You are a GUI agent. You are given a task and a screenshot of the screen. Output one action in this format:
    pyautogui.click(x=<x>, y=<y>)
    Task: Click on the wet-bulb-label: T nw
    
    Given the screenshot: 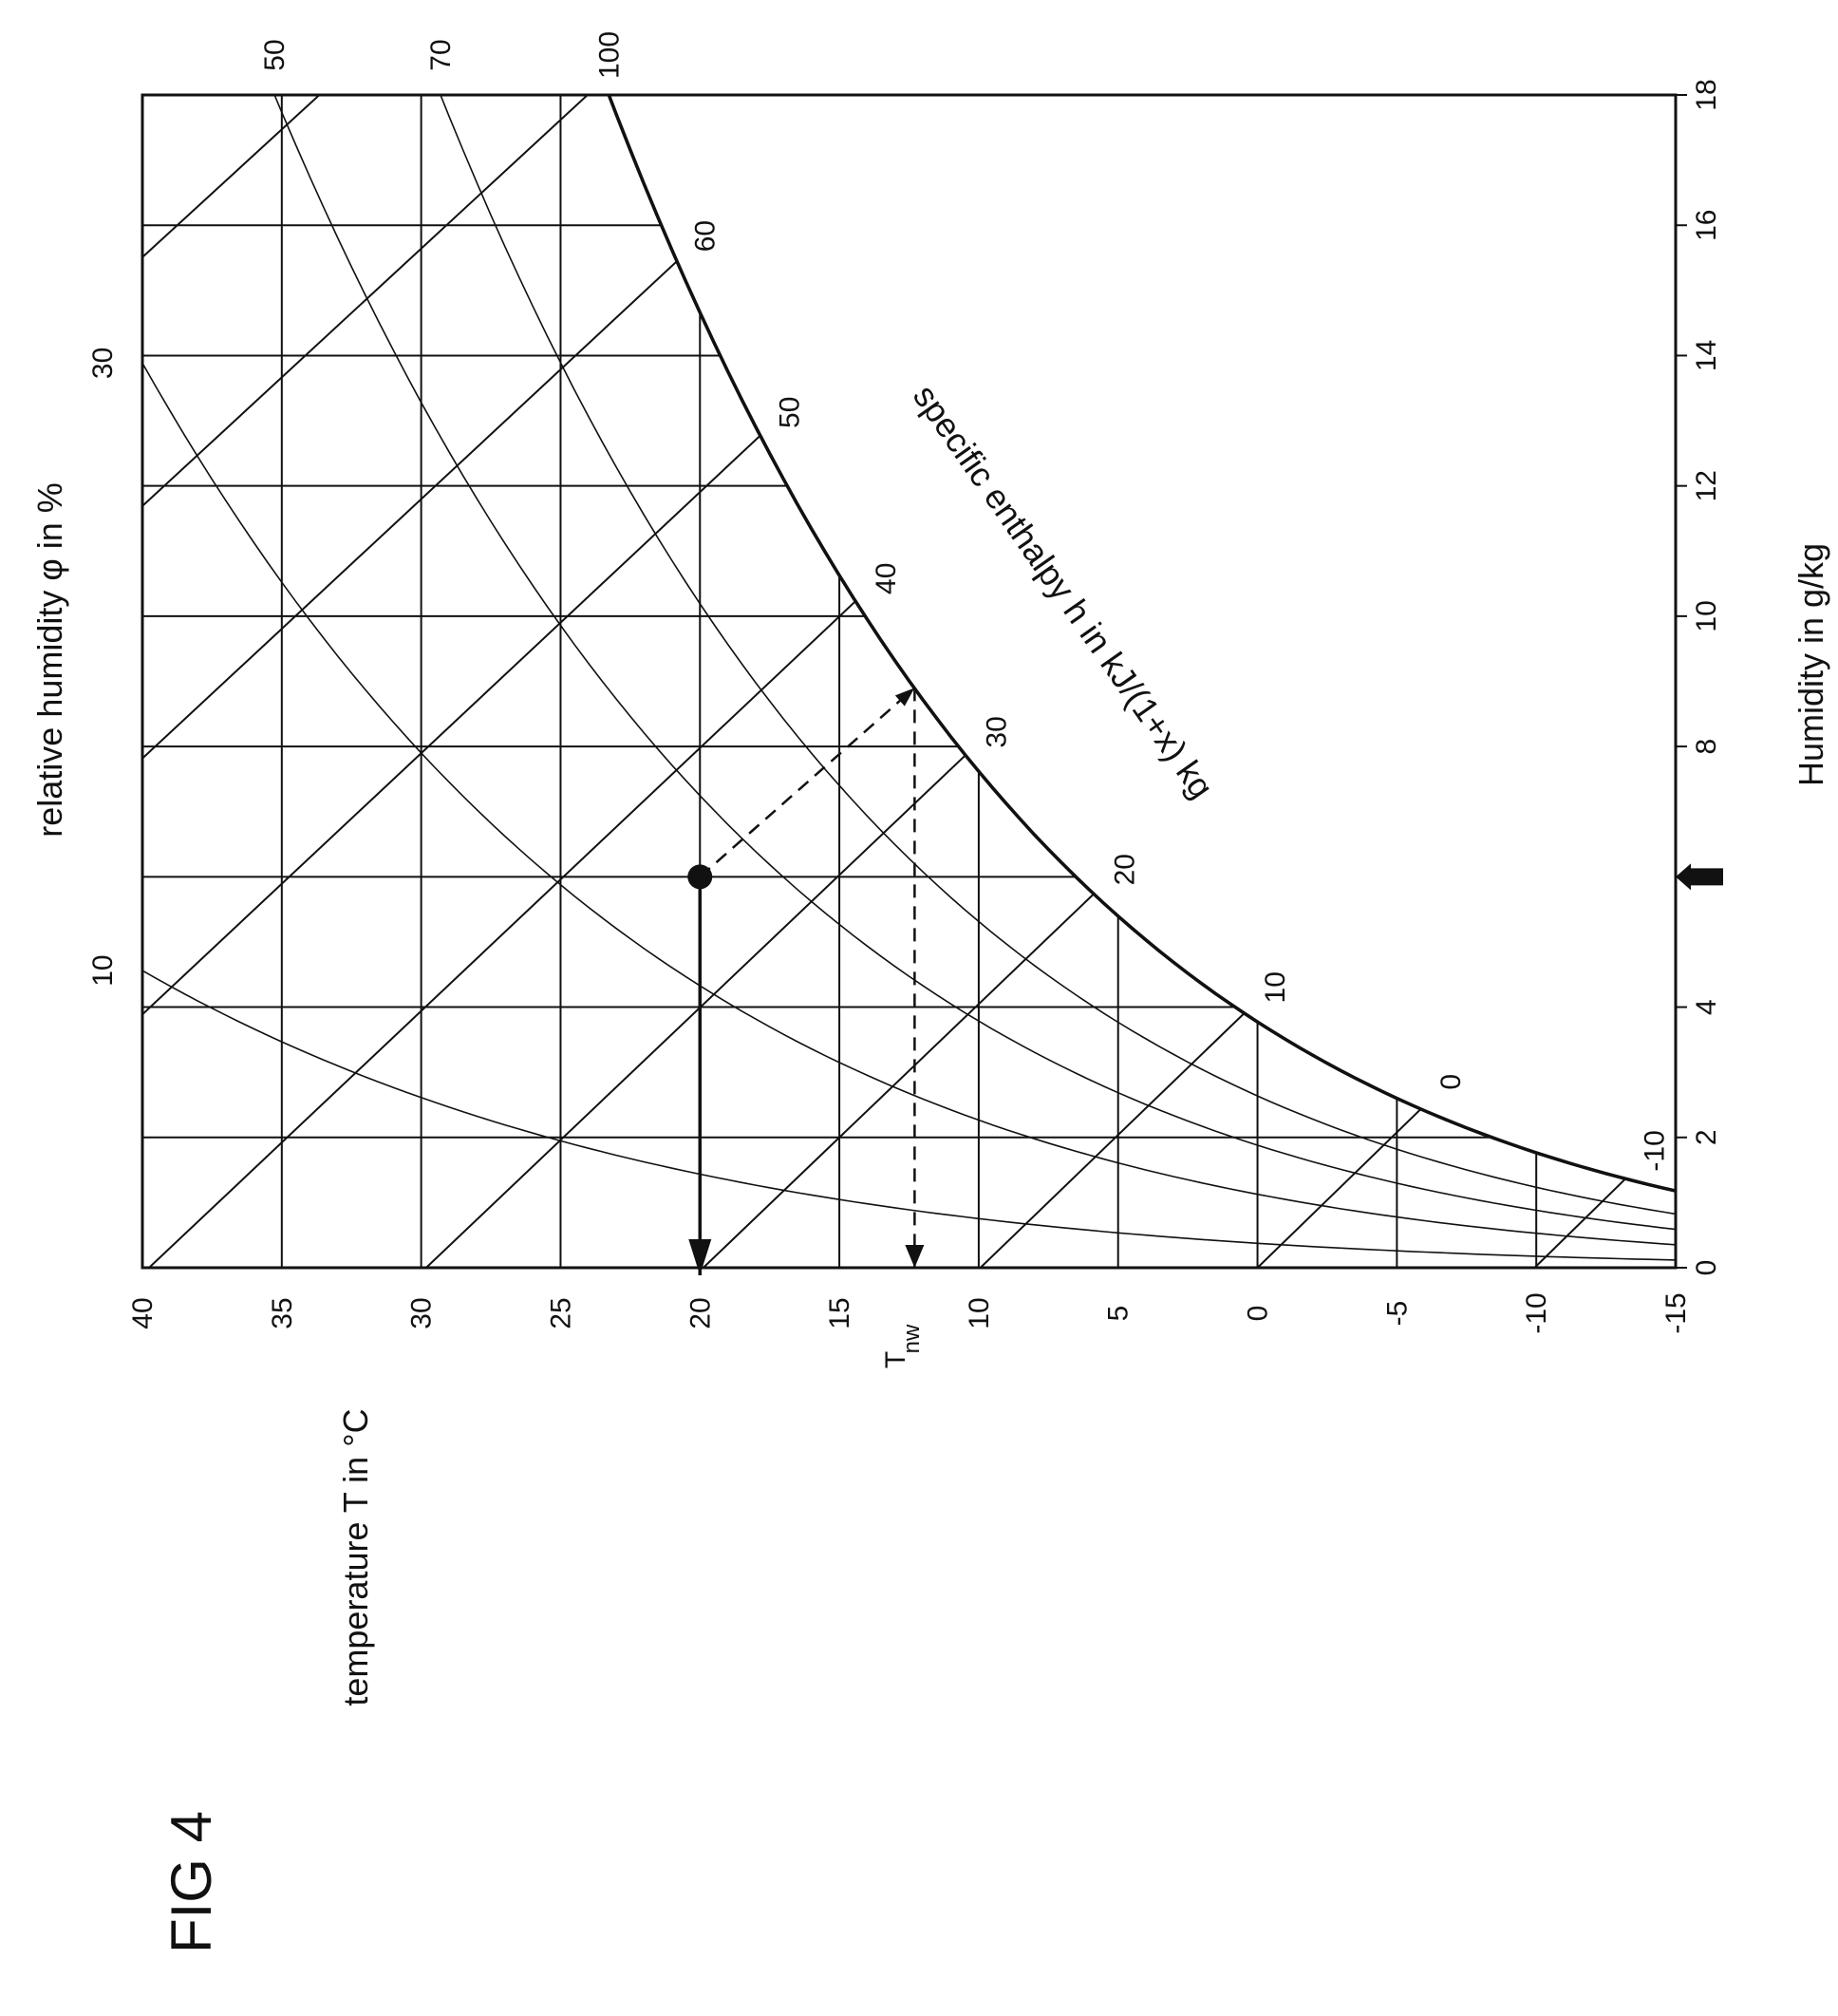 What is the action you would take?
    pyautogui.click(x=902, y=1346)
    